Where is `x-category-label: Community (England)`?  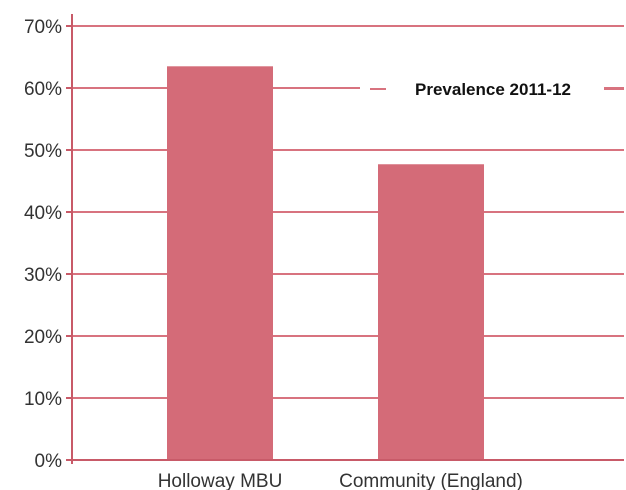 x-category-label: Community (England) is located at coordinates (431, 480).